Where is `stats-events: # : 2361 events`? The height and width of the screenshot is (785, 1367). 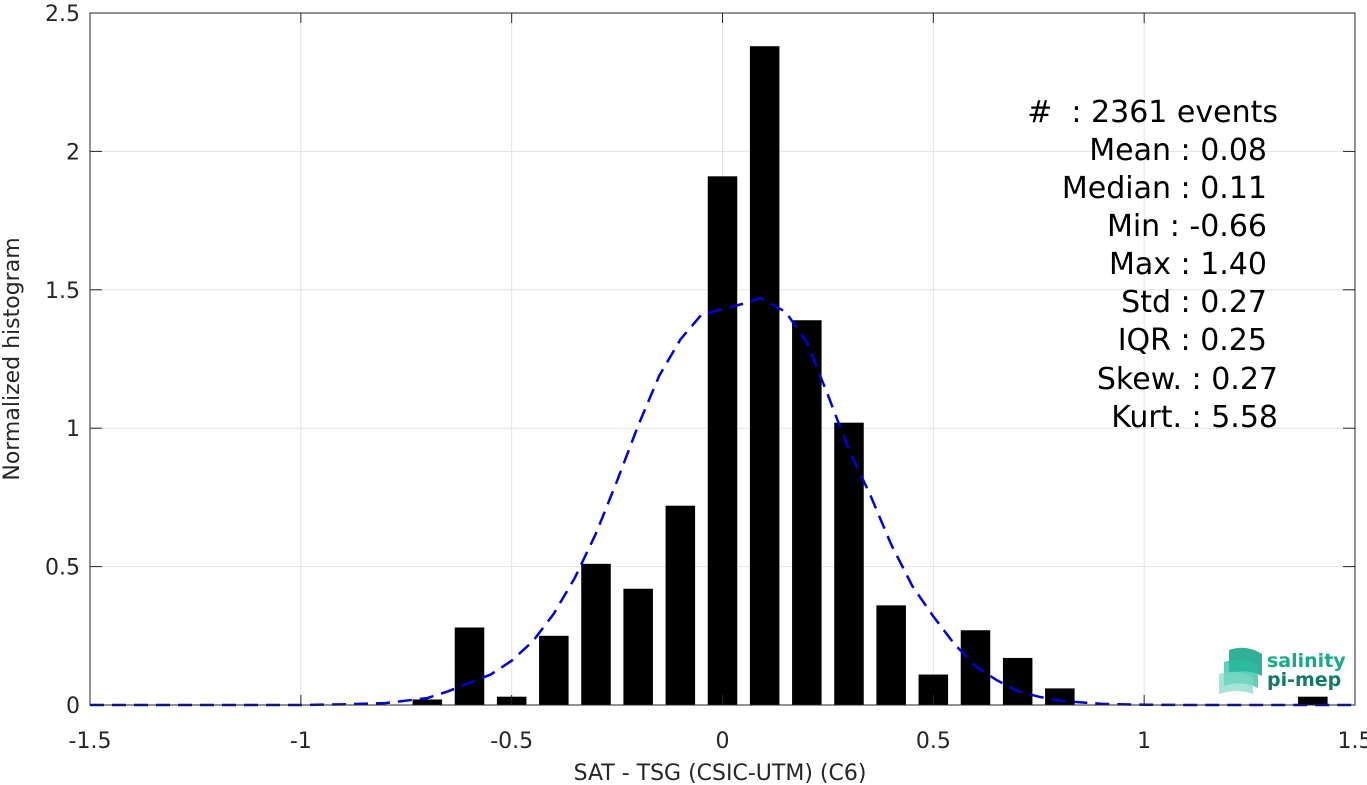 stats-events: # : 2361 events is located at coordinates (1152, 112).